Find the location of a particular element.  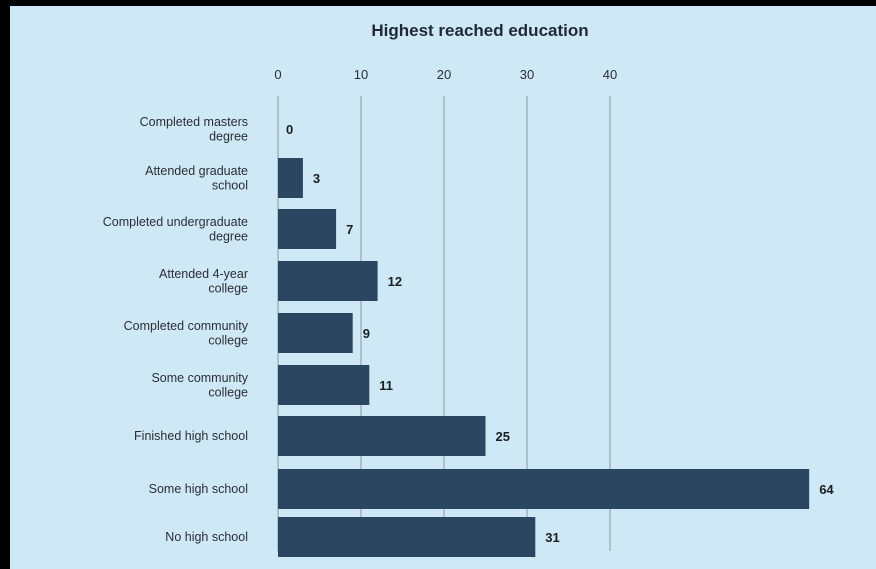

bar-value-label: 3 is located at coordinates (316, 178).